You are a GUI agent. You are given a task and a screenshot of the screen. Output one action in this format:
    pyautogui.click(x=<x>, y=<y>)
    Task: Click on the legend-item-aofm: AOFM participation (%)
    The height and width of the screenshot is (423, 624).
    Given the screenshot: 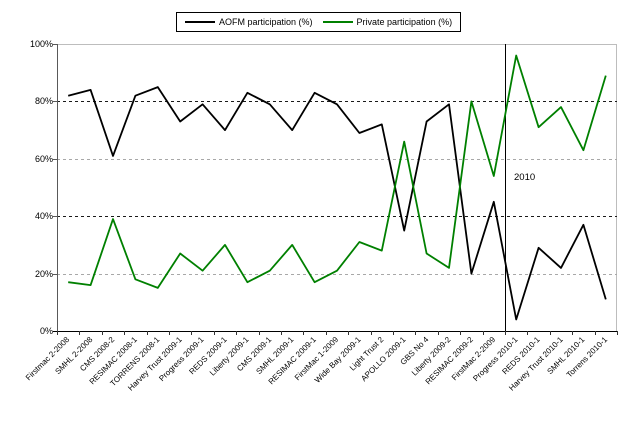 What is the action you would take?
    pyautogui.click(x=249, y=22)
    